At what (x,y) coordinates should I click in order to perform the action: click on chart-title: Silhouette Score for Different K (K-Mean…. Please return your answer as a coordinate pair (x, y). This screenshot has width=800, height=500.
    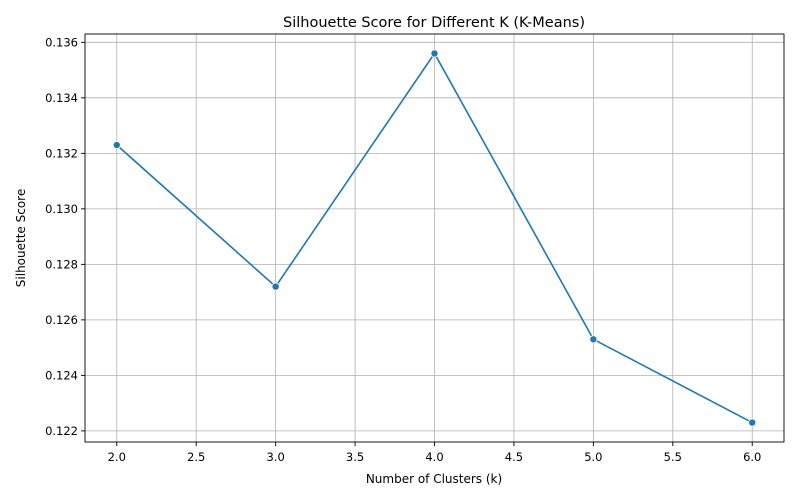
    Looking at the image, I should click on (434, 23).